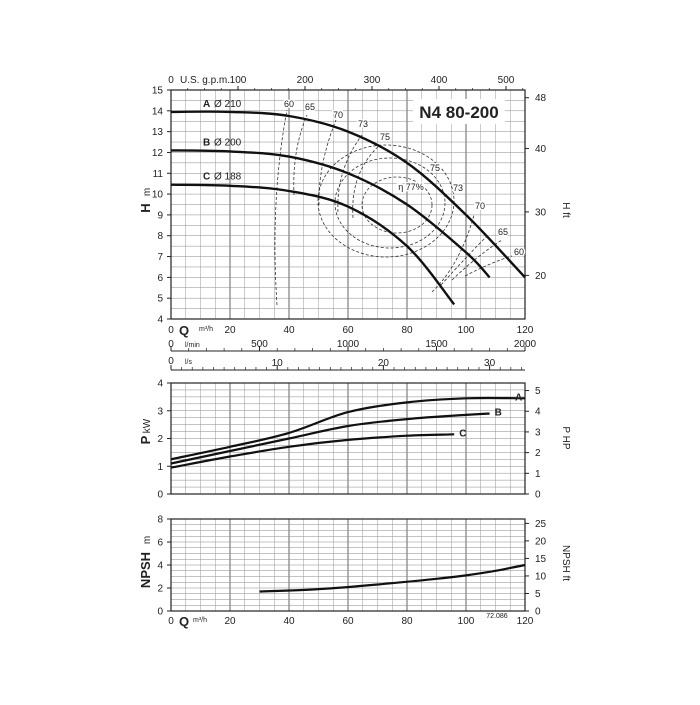  What do you see at coordinates (160, 495) in the screenshot?
I see `power-ytick-label: 0` at bounding box center [160, 495].